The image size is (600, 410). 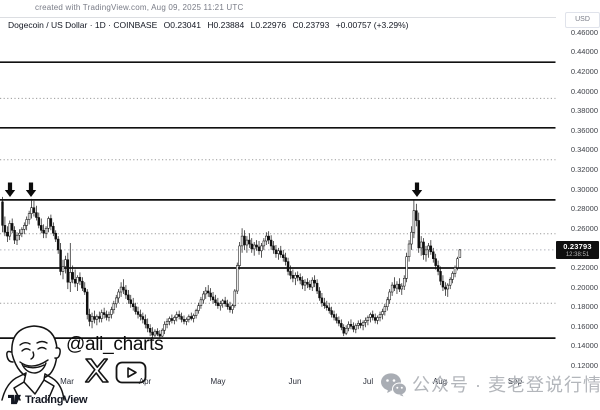 What do you see at coordinates (584, 52) in the screenshot?
I see `price-tick-label: 0.44000` at bounding box center [584, 52].